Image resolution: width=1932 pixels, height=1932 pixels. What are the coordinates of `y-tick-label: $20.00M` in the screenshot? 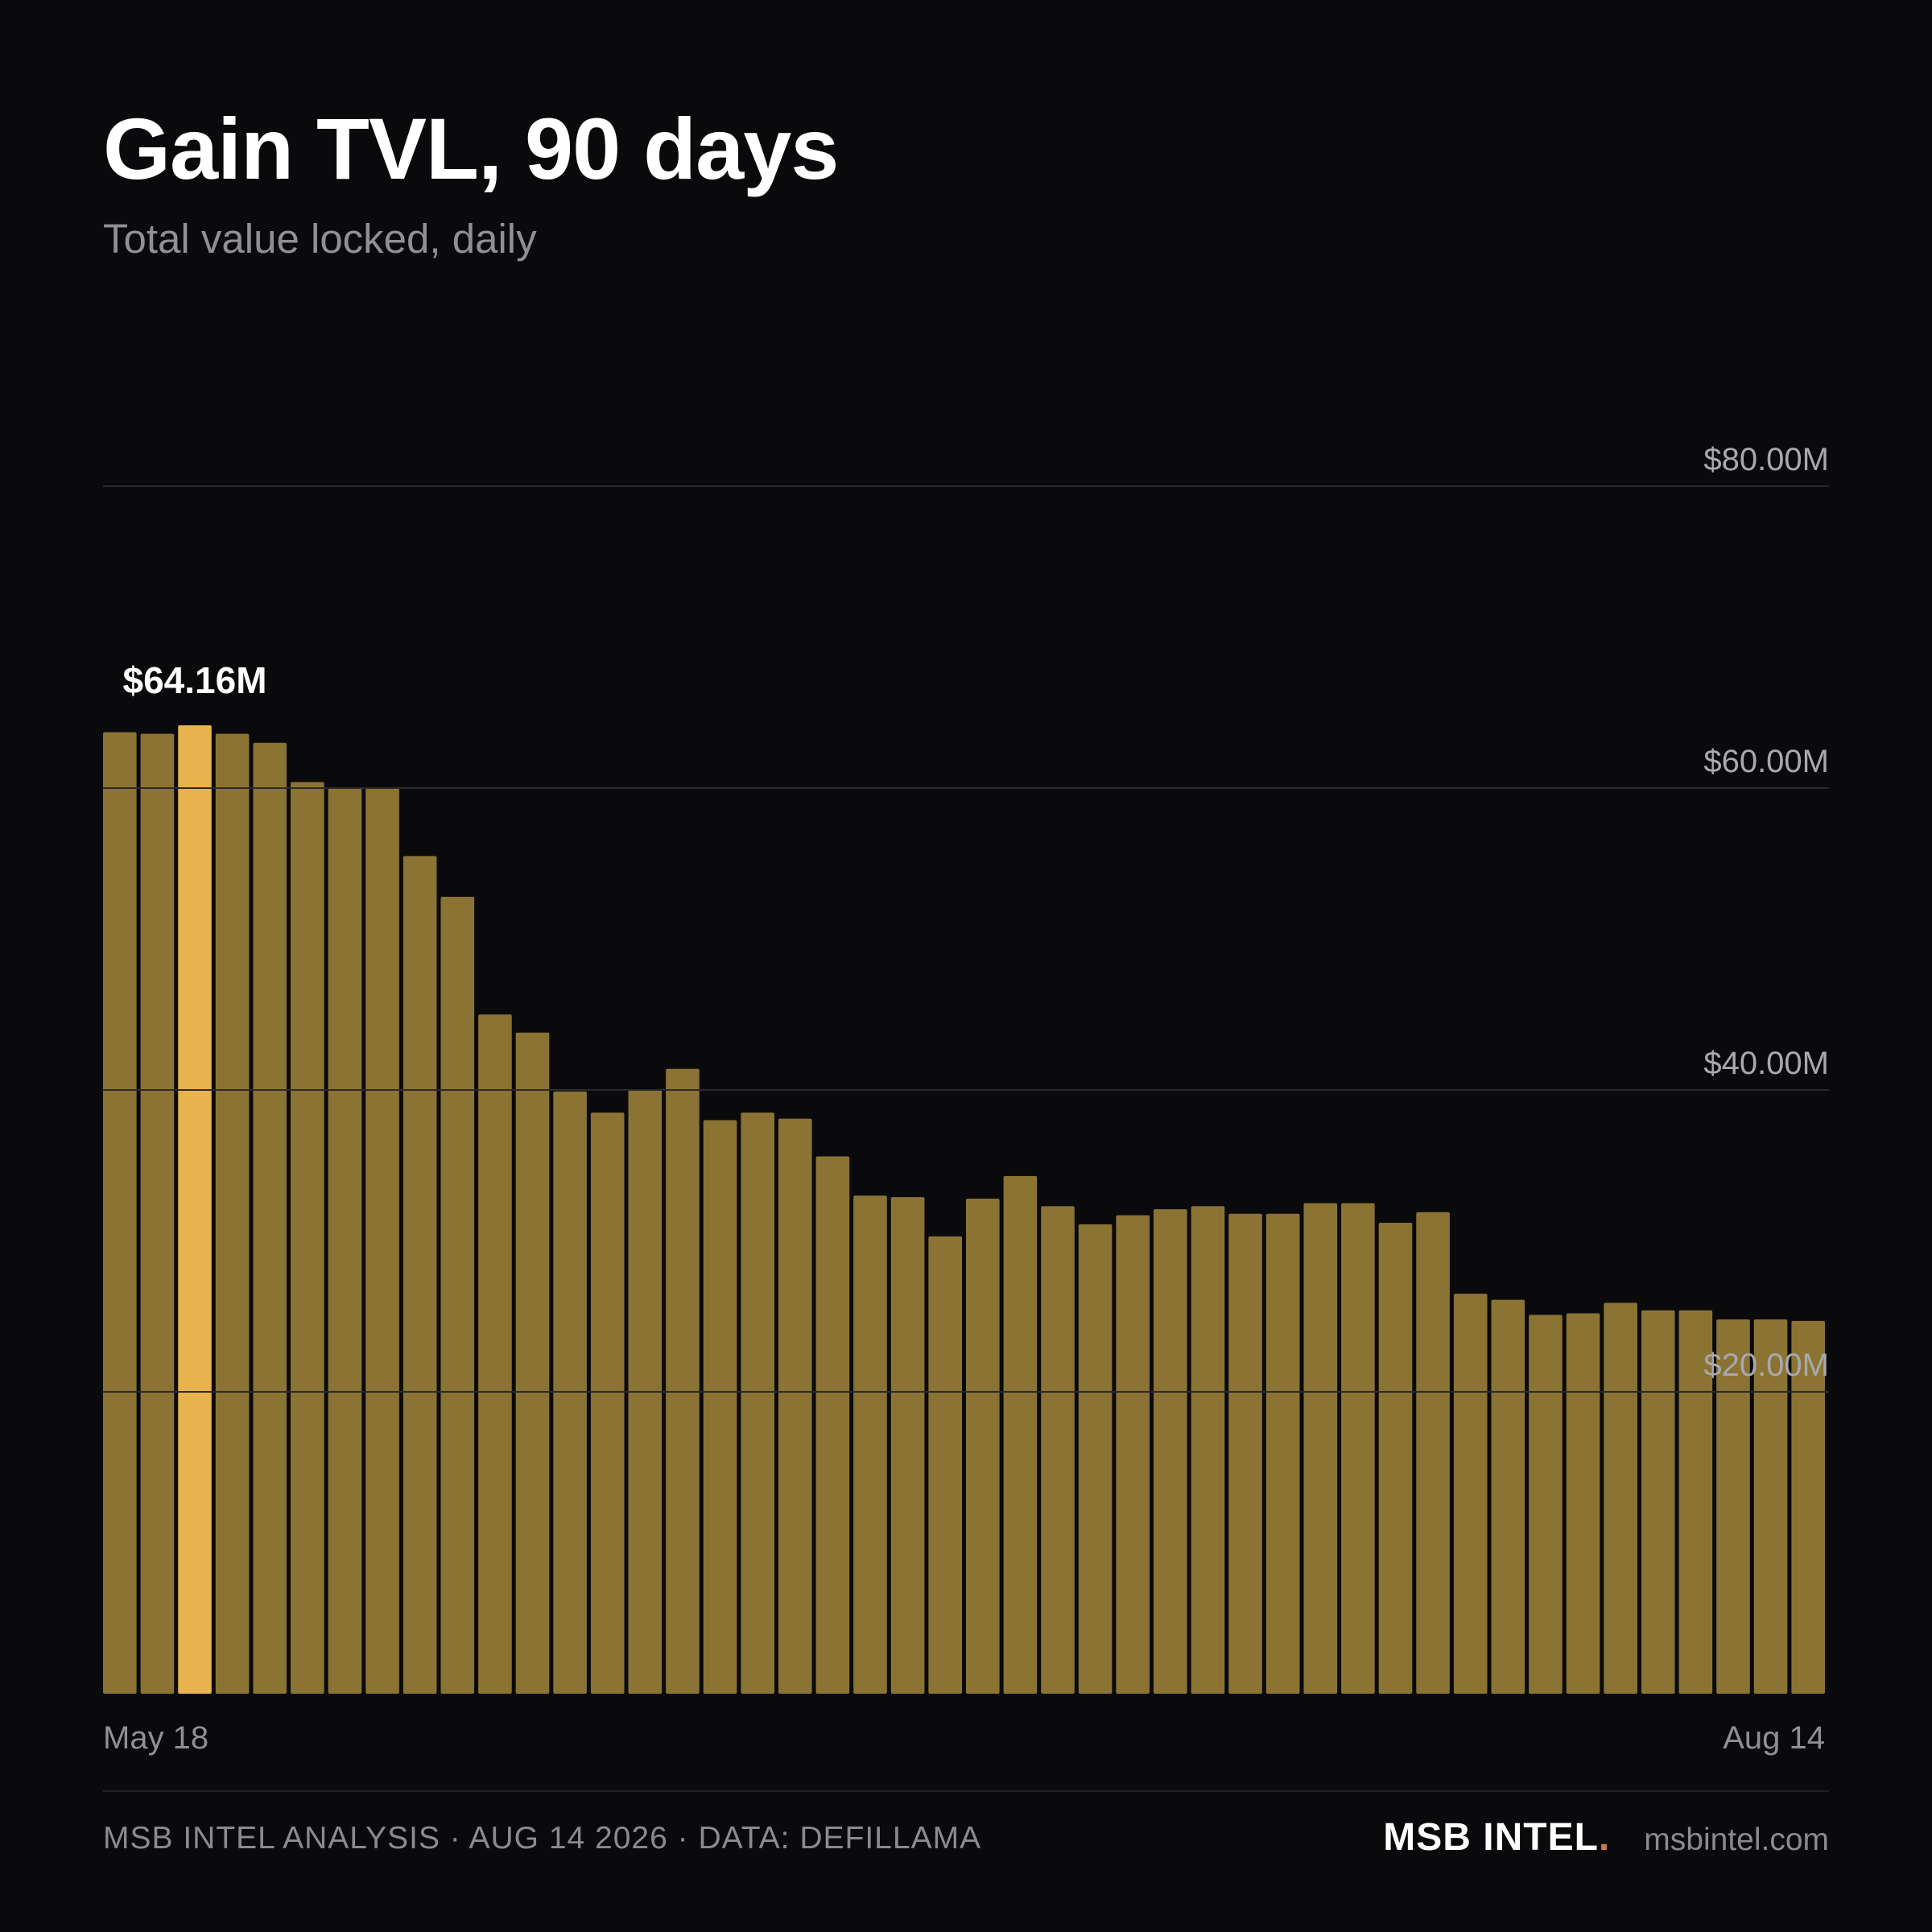 It's located at (1766, 1365).